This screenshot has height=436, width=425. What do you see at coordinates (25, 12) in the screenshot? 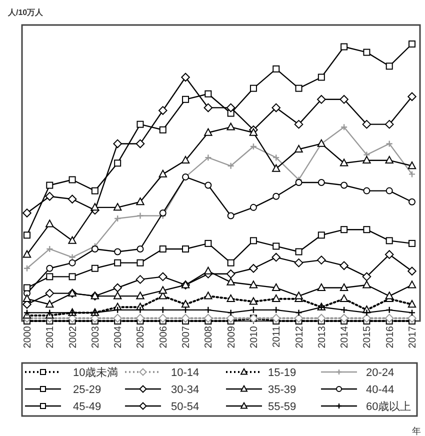
I see `y-axis-title: 人/10万人` at bounding box center [25, 12].